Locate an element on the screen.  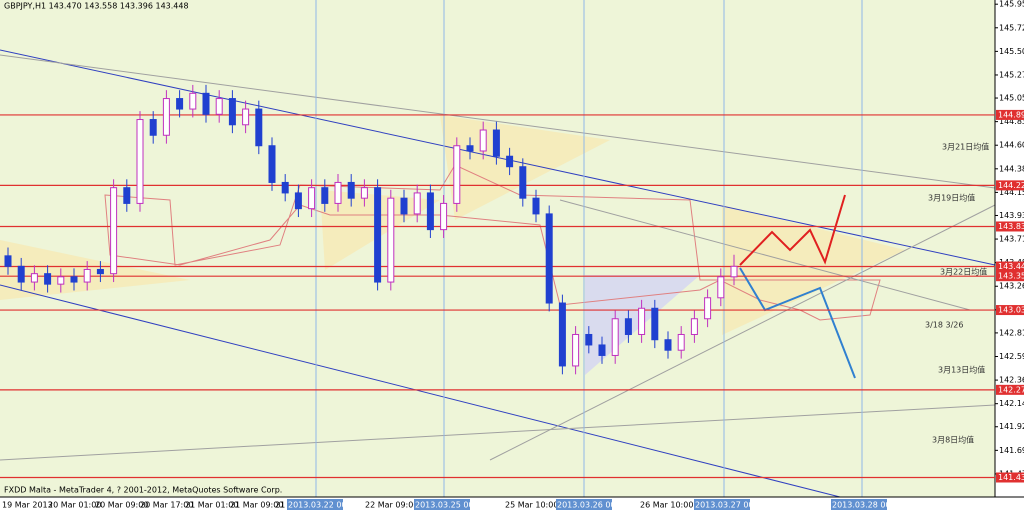
time-label: 2013.03.26 00:00 is located at coordinates (592, 505).